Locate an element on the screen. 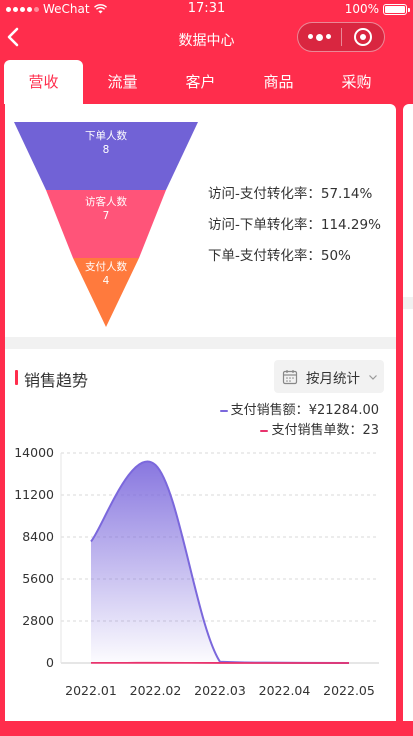 The image size is (413, 736). battery-info: 100% is located at coordinates (377, 9).